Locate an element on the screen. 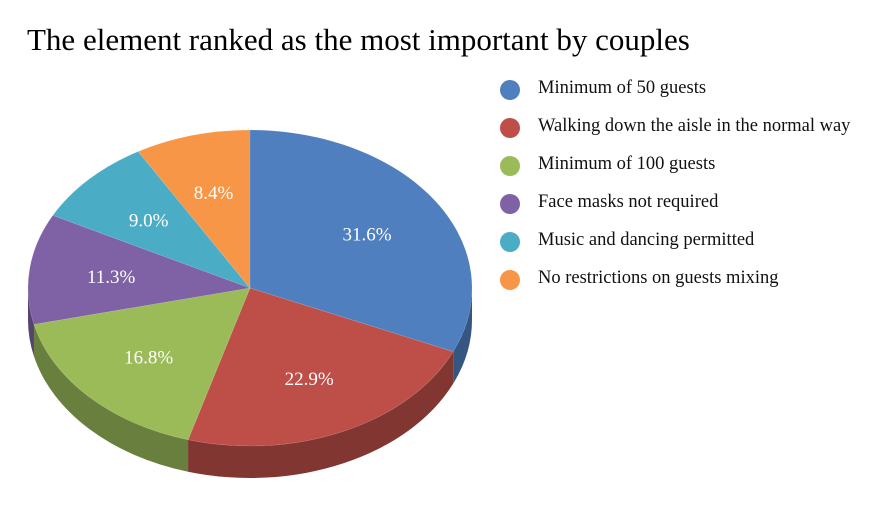 This screenshot has width=891, height=506. pie-side-walking-down-the-aisle-in-the-normal-way is located at coordinates (321, 414).